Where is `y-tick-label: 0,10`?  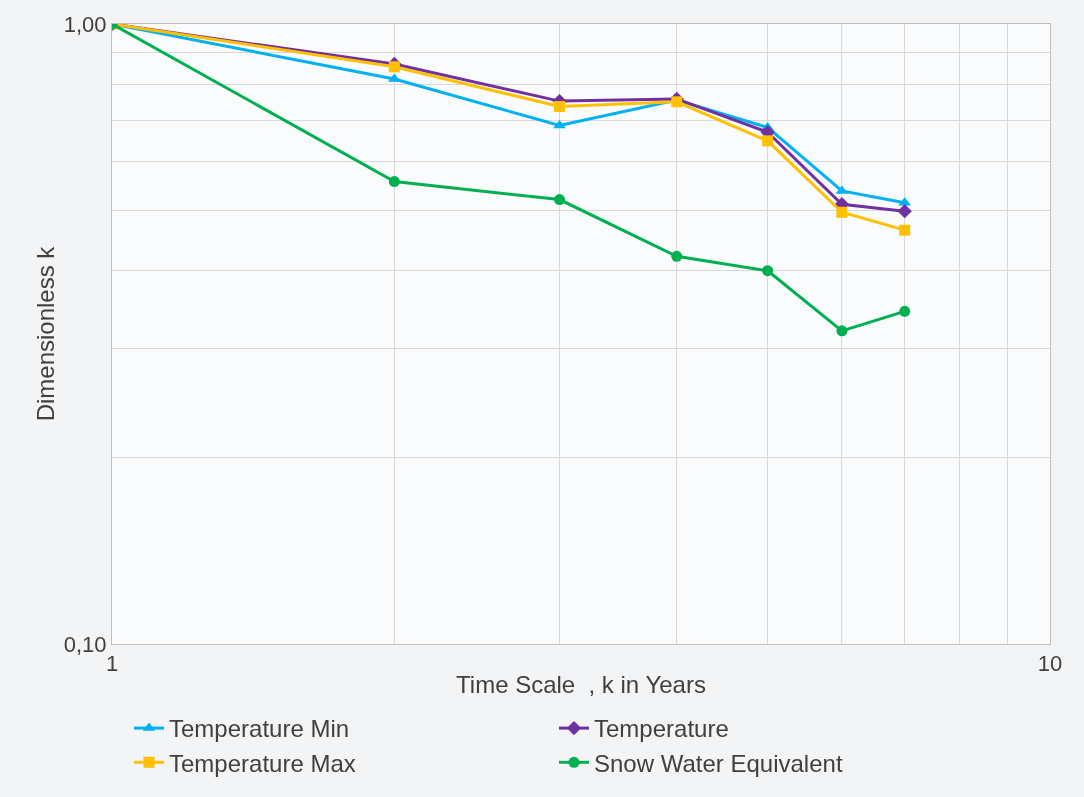 y-tick-label: 0,10 is located at coordinates (85, 644).